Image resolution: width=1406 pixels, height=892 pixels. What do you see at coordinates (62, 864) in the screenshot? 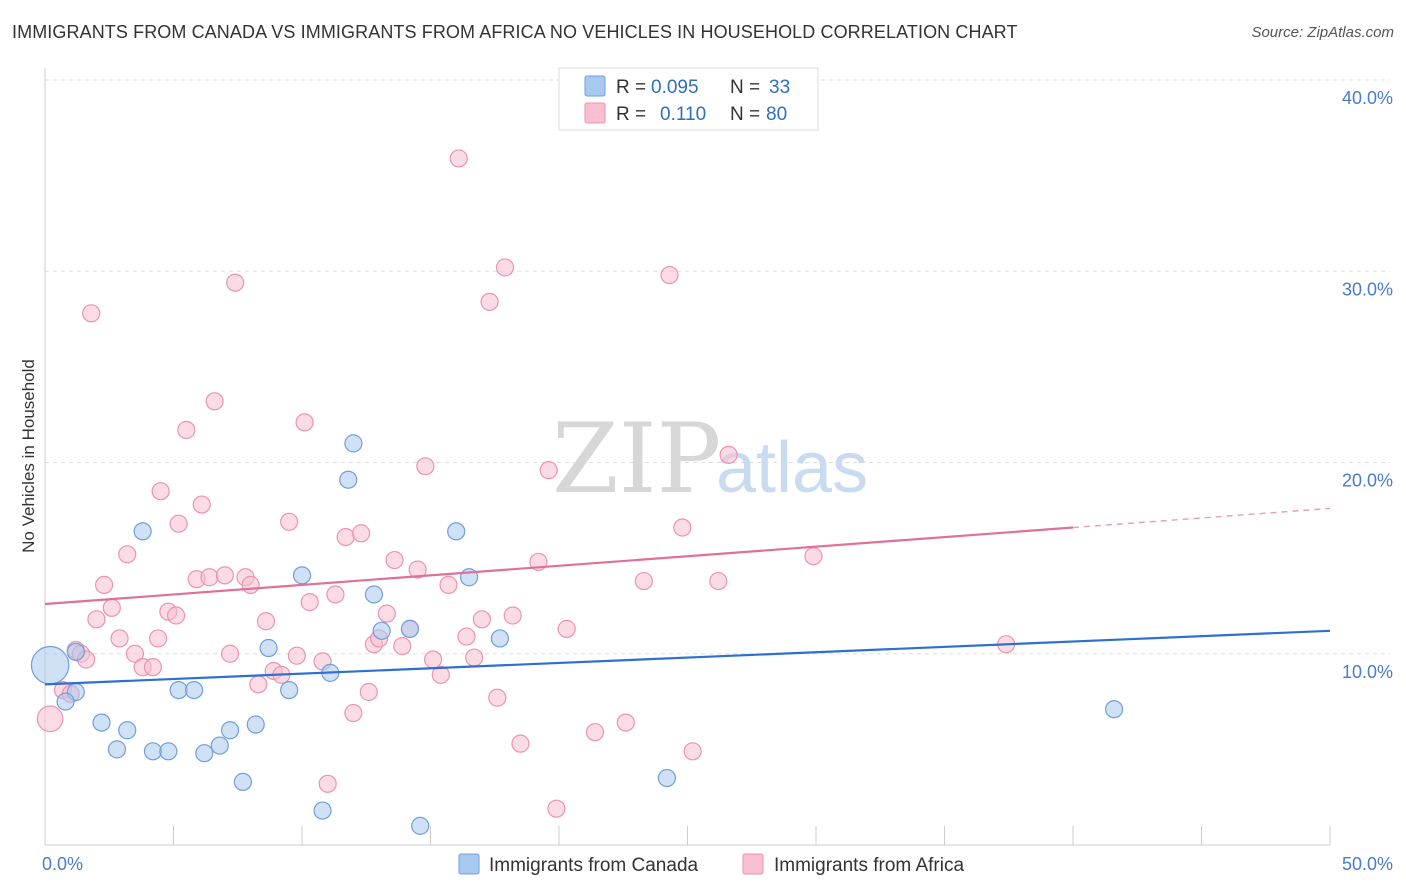
I see `x-tick-label-0: 0.0%` at bounding box center [62, 864].